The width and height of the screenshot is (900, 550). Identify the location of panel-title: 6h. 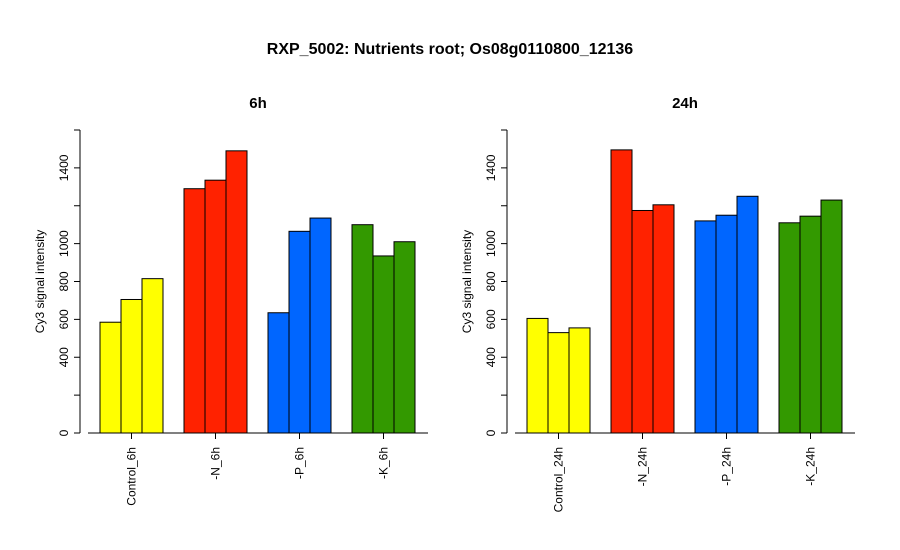
(258, 103).